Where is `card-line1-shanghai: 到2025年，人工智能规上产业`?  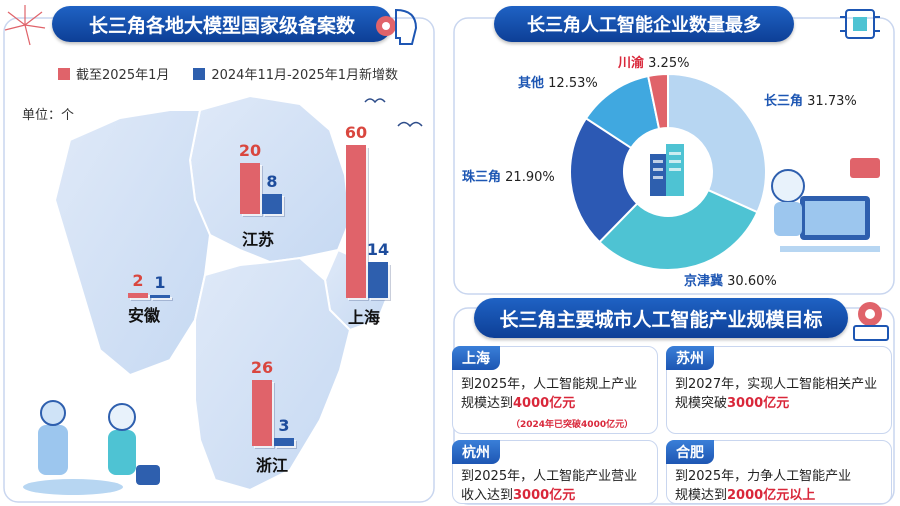
card-line1-shanghai: 到2025年，人工智能规上产业 is located at coordinates (549, 384).